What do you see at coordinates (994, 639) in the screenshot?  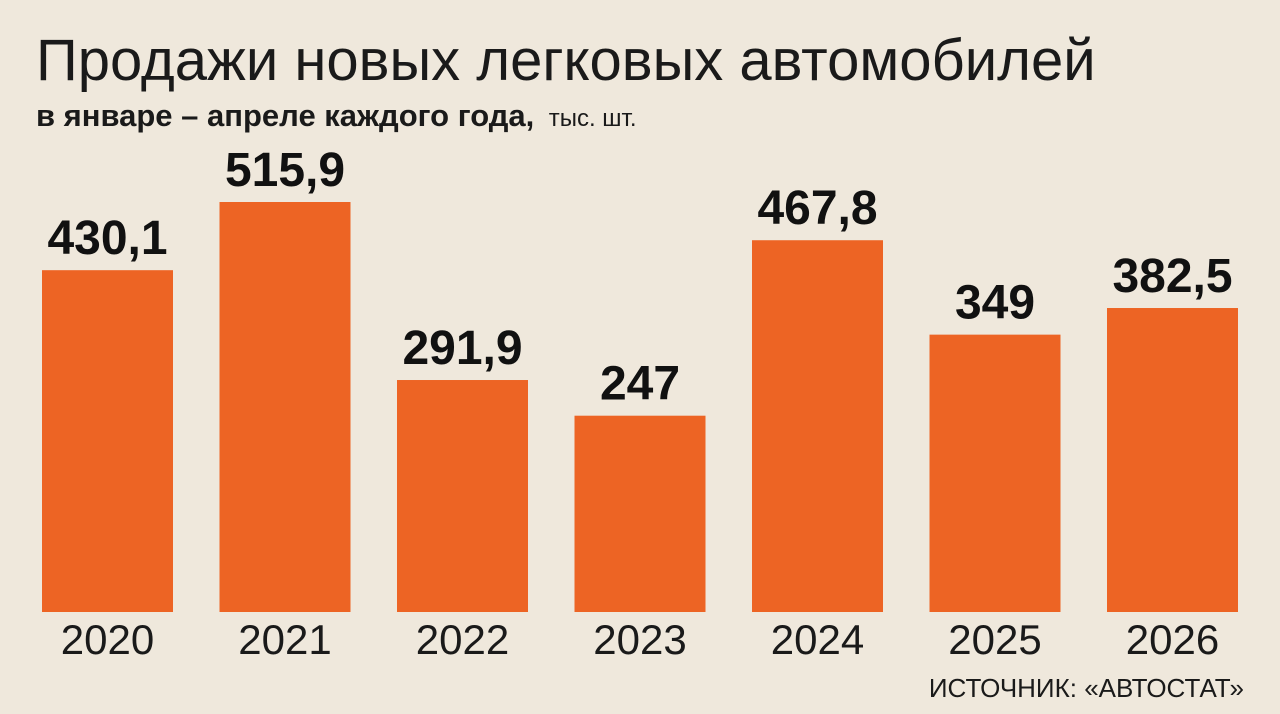 I see `category-label-2025: 2025` at bounding box center [994, 639].